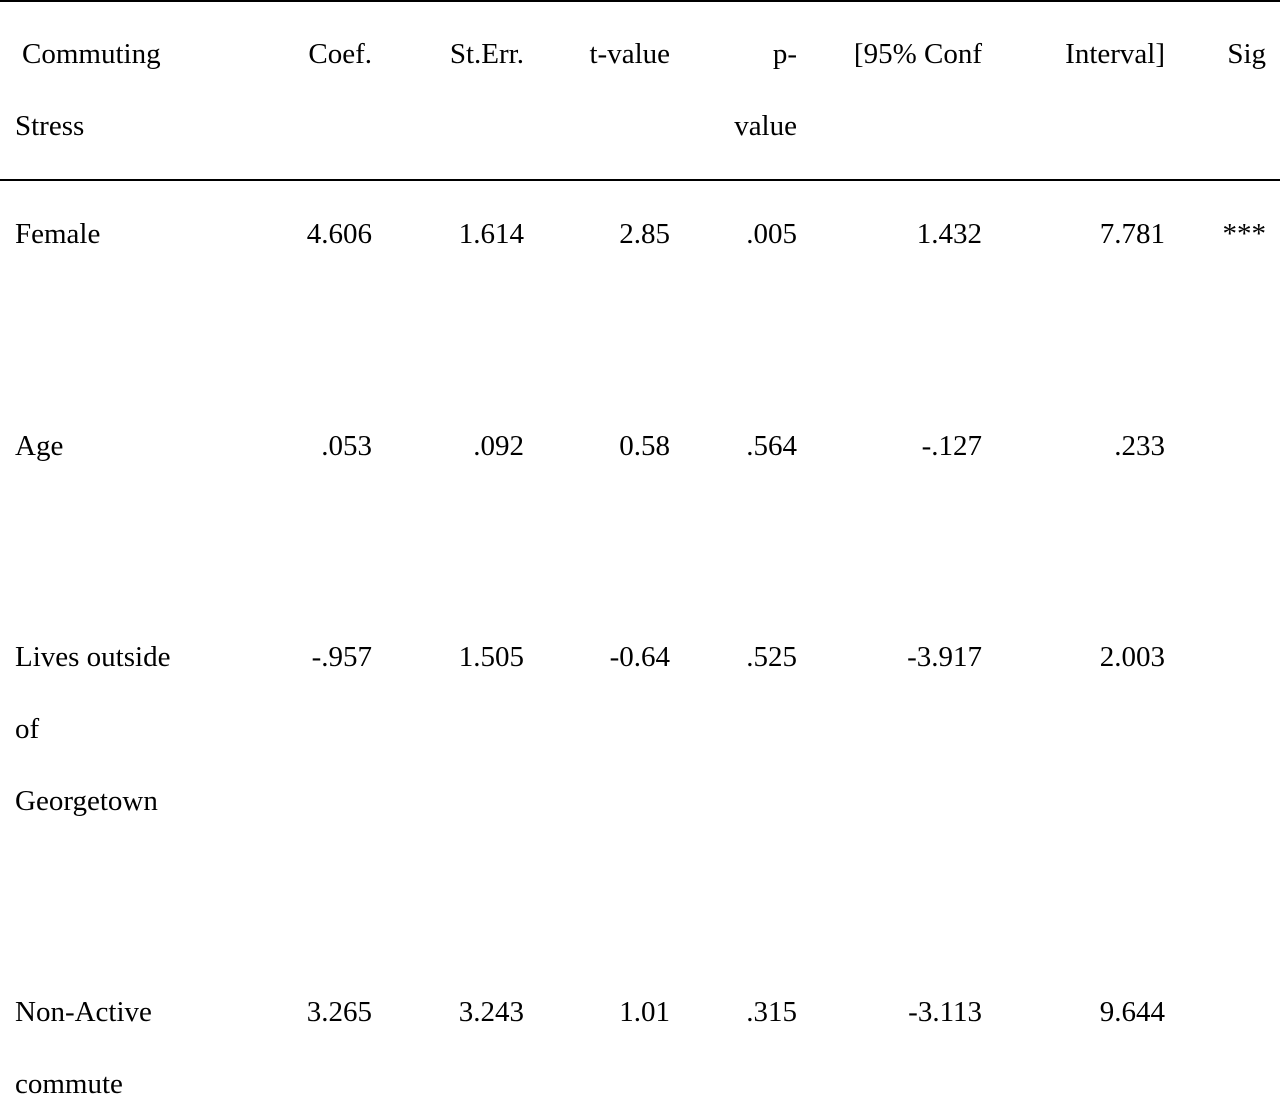 This screenshot has width=1280, height=1120. What do you see at coordinates (83, 1012) in the screenshot?
I see `row-label-line: Non-Active` at bounding box center [83, 1012].